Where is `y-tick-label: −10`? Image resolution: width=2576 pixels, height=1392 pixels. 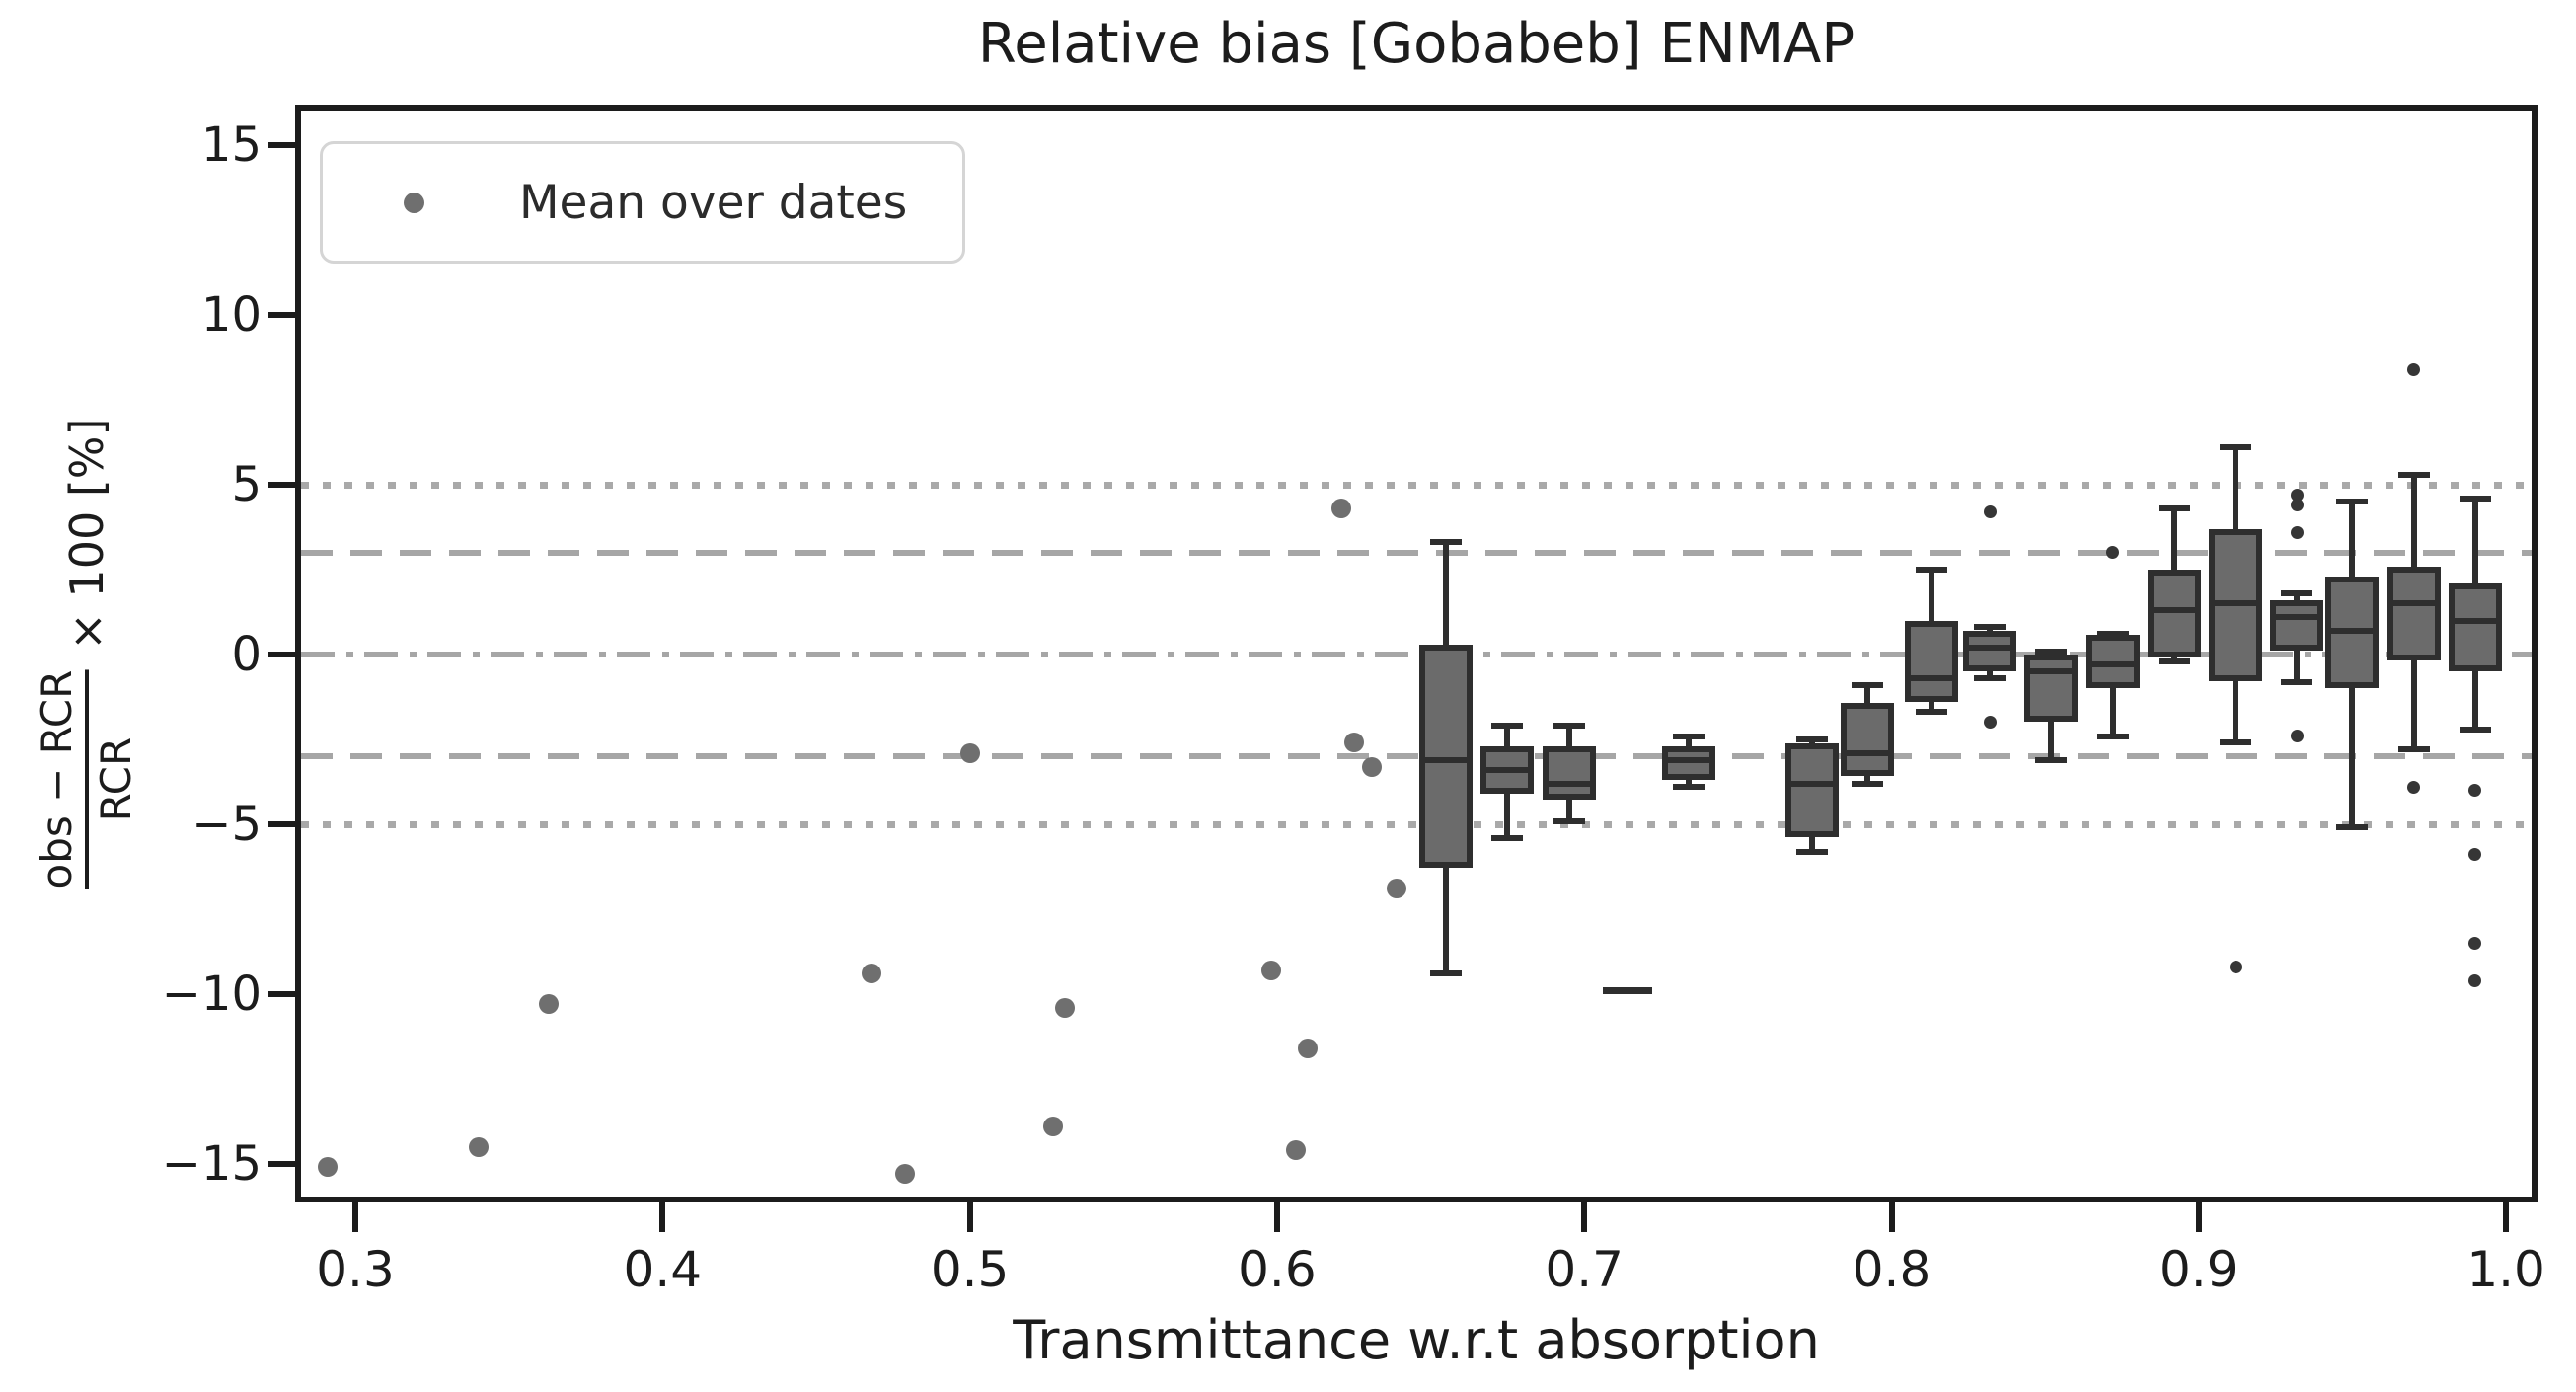
y-tick-label: −10 is located at coordinates (211, 994).